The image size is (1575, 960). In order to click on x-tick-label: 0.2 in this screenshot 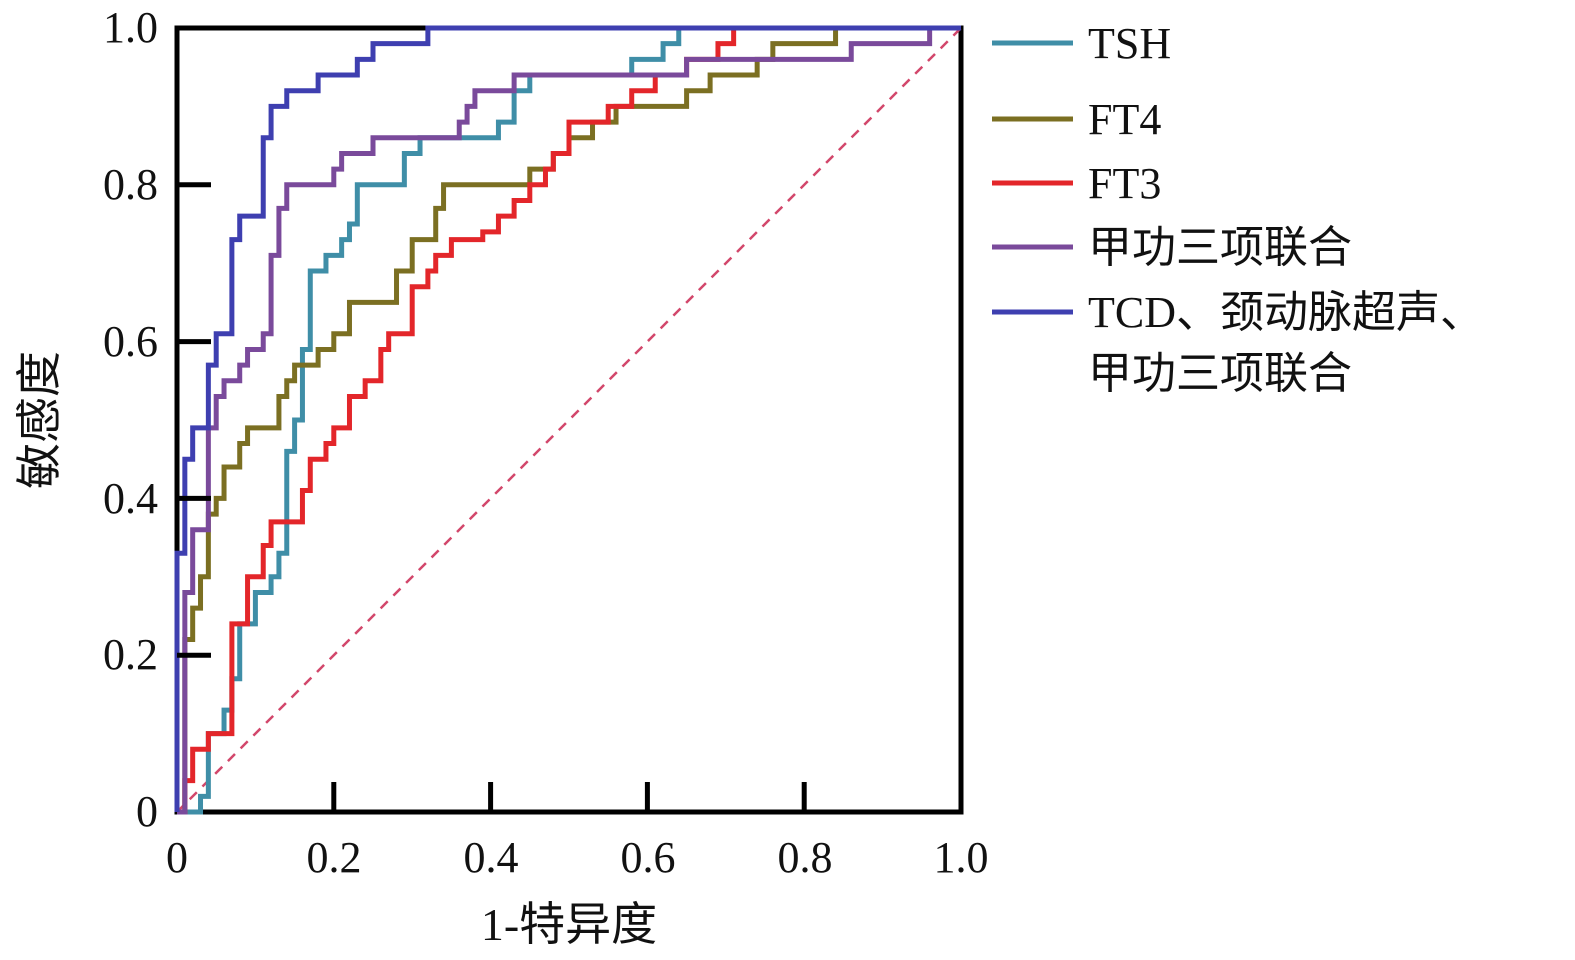, I will do `click(334, 857)`.